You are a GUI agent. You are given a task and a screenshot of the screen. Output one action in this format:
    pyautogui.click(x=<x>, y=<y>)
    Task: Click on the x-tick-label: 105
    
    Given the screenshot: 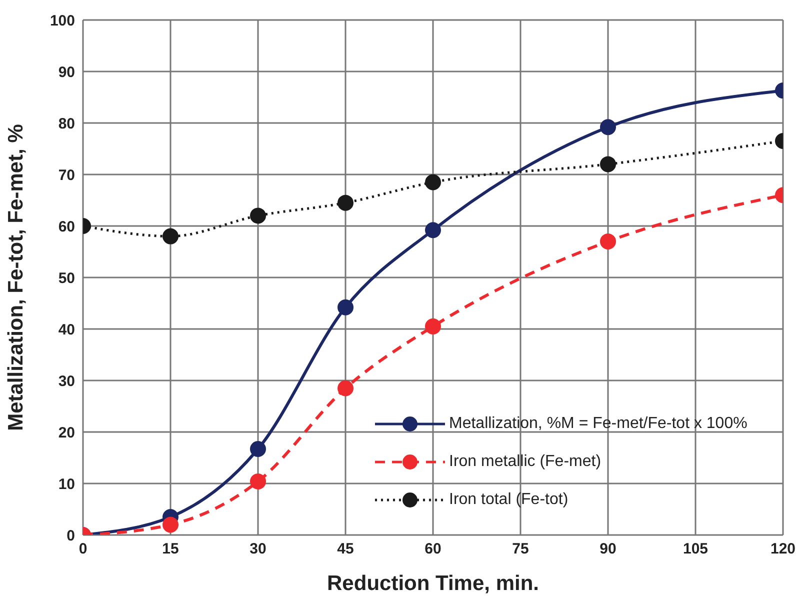 What is the action you would take?
    pyautogui.click(x=695, y=549)
    